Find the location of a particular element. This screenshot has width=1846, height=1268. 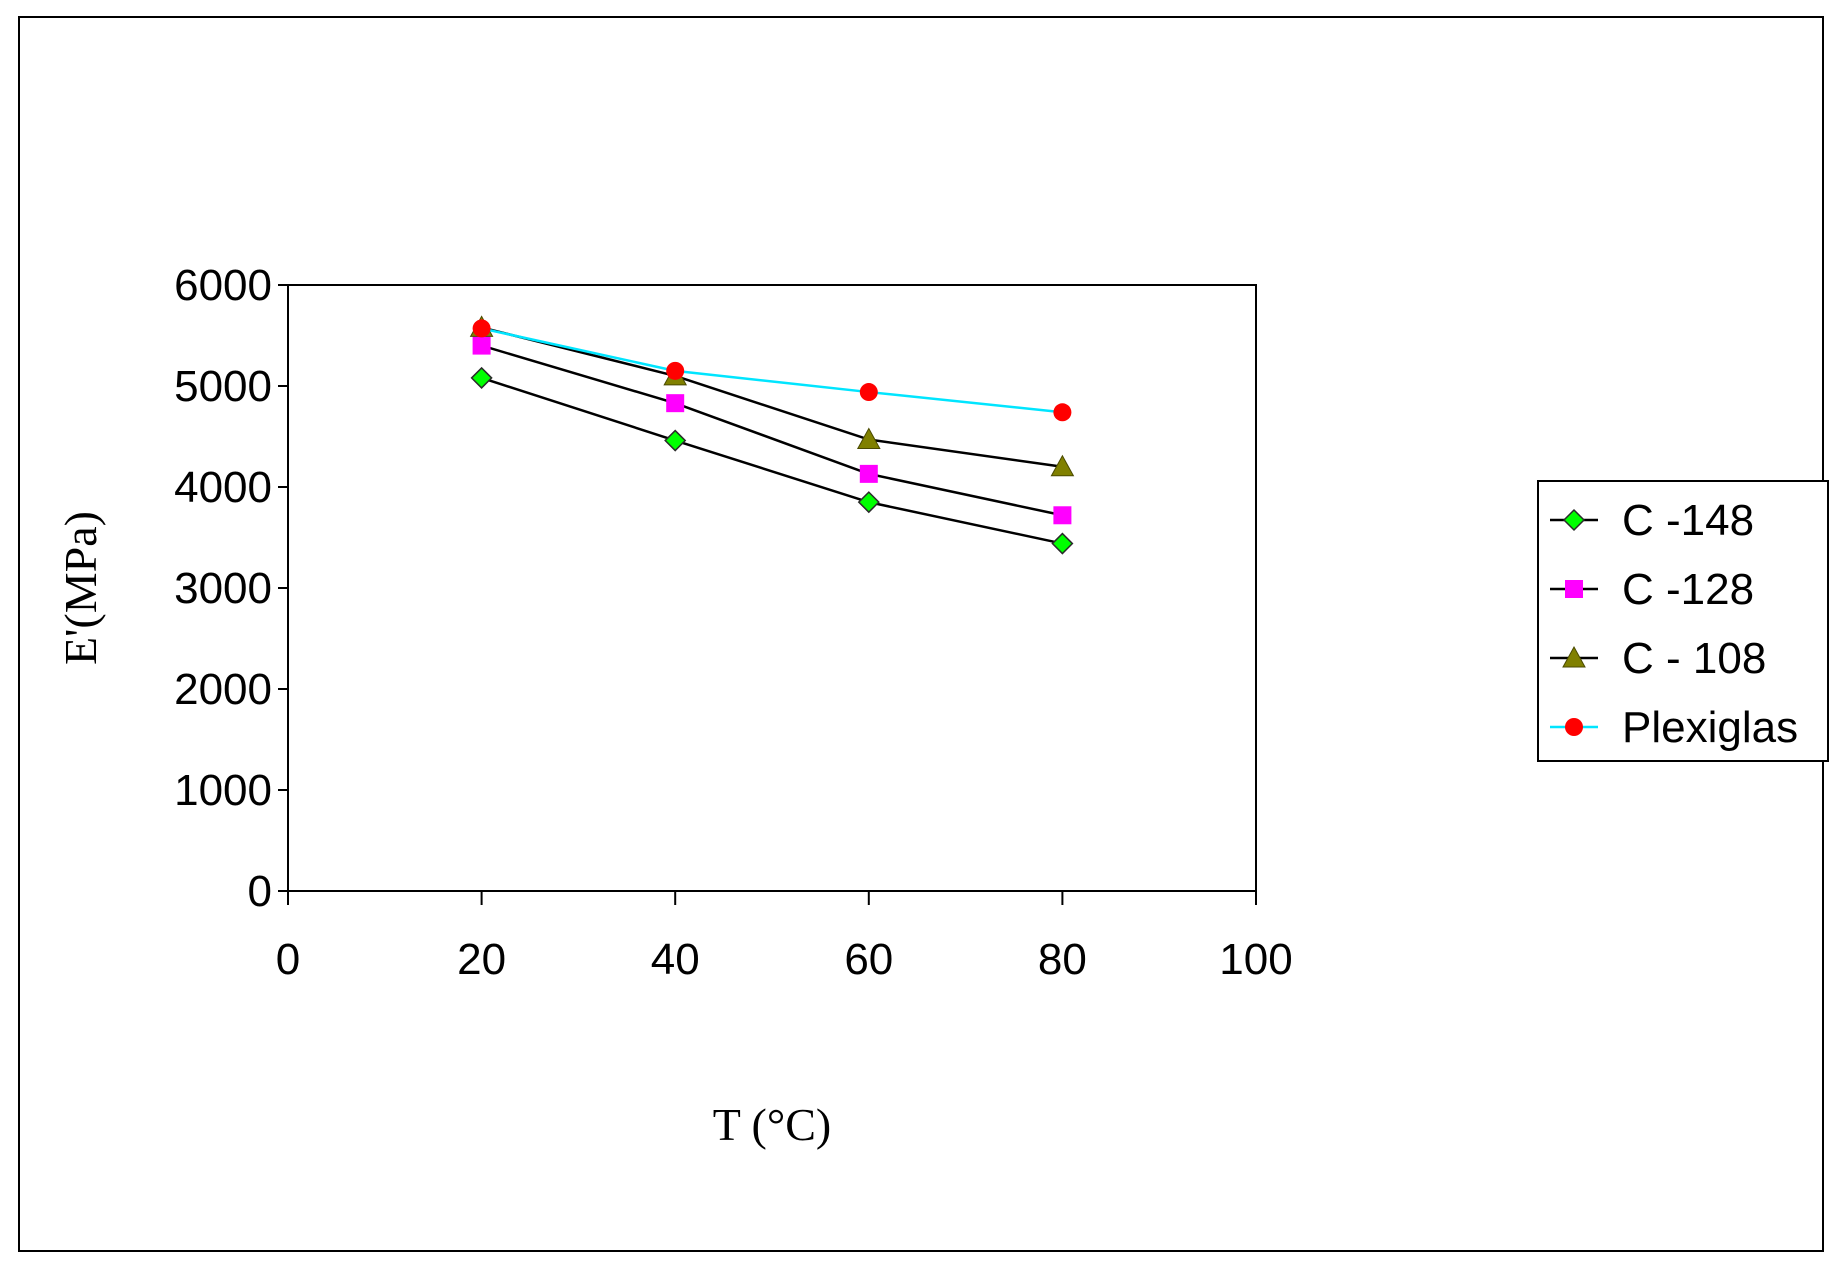

y-tick-label: 0 is located at coordinates (260, 891).